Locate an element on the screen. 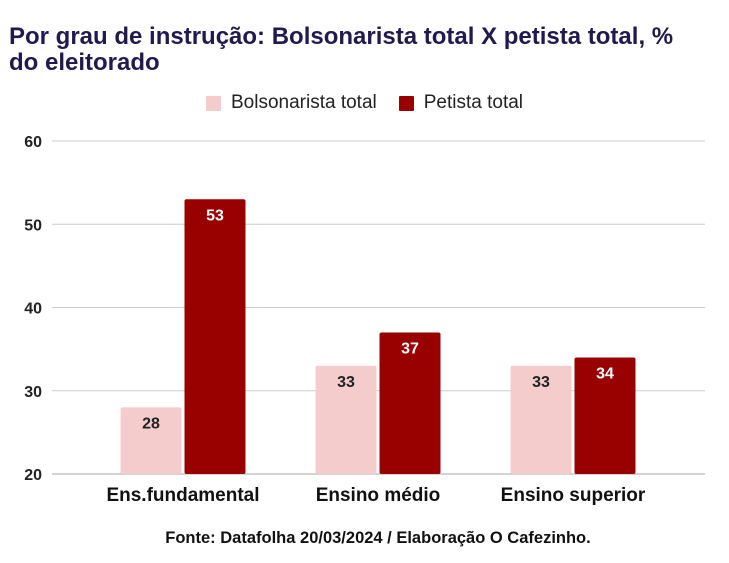 The height and width of the screenshot is (563, 729). data-label: 37 is located at coordinates (410, 348).